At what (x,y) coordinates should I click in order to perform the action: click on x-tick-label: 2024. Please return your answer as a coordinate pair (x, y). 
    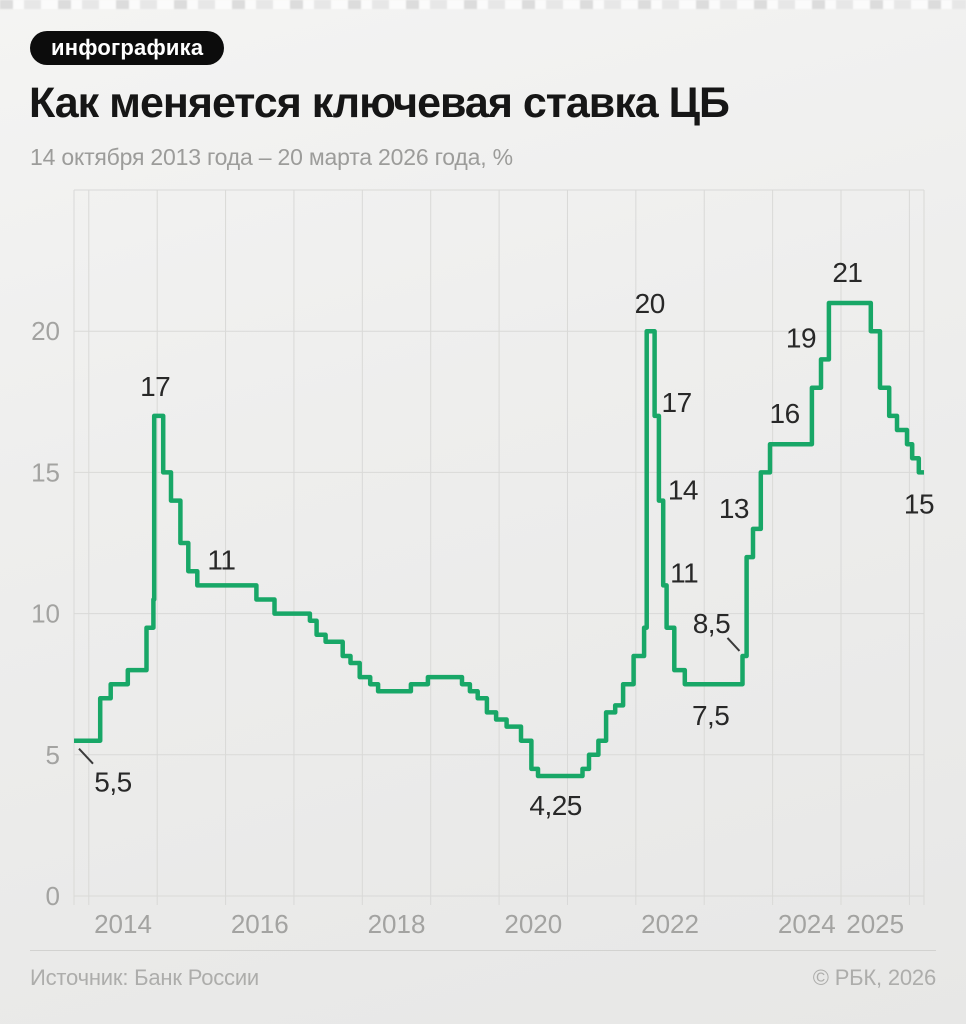
    Looking at the image, I should click on (807, 924).